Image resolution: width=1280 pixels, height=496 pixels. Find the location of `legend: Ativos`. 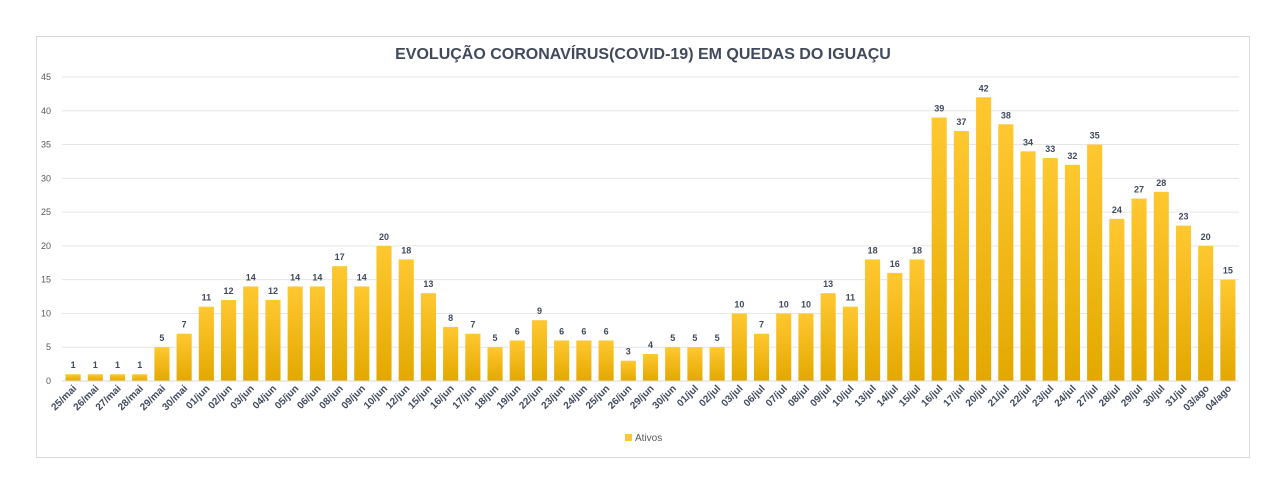

legend: Ativos is located at coordinates (643, 438).